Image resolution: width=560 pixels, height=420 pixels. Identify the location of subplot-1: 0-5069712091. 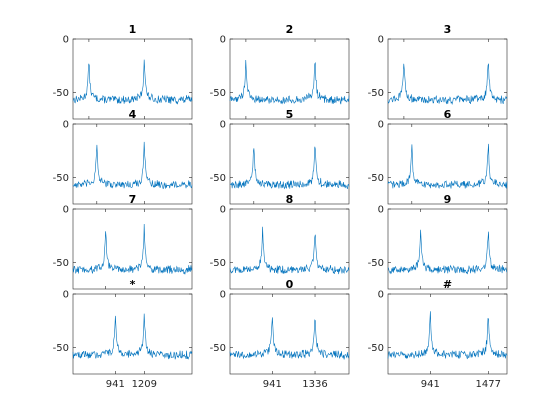
(123, 79).